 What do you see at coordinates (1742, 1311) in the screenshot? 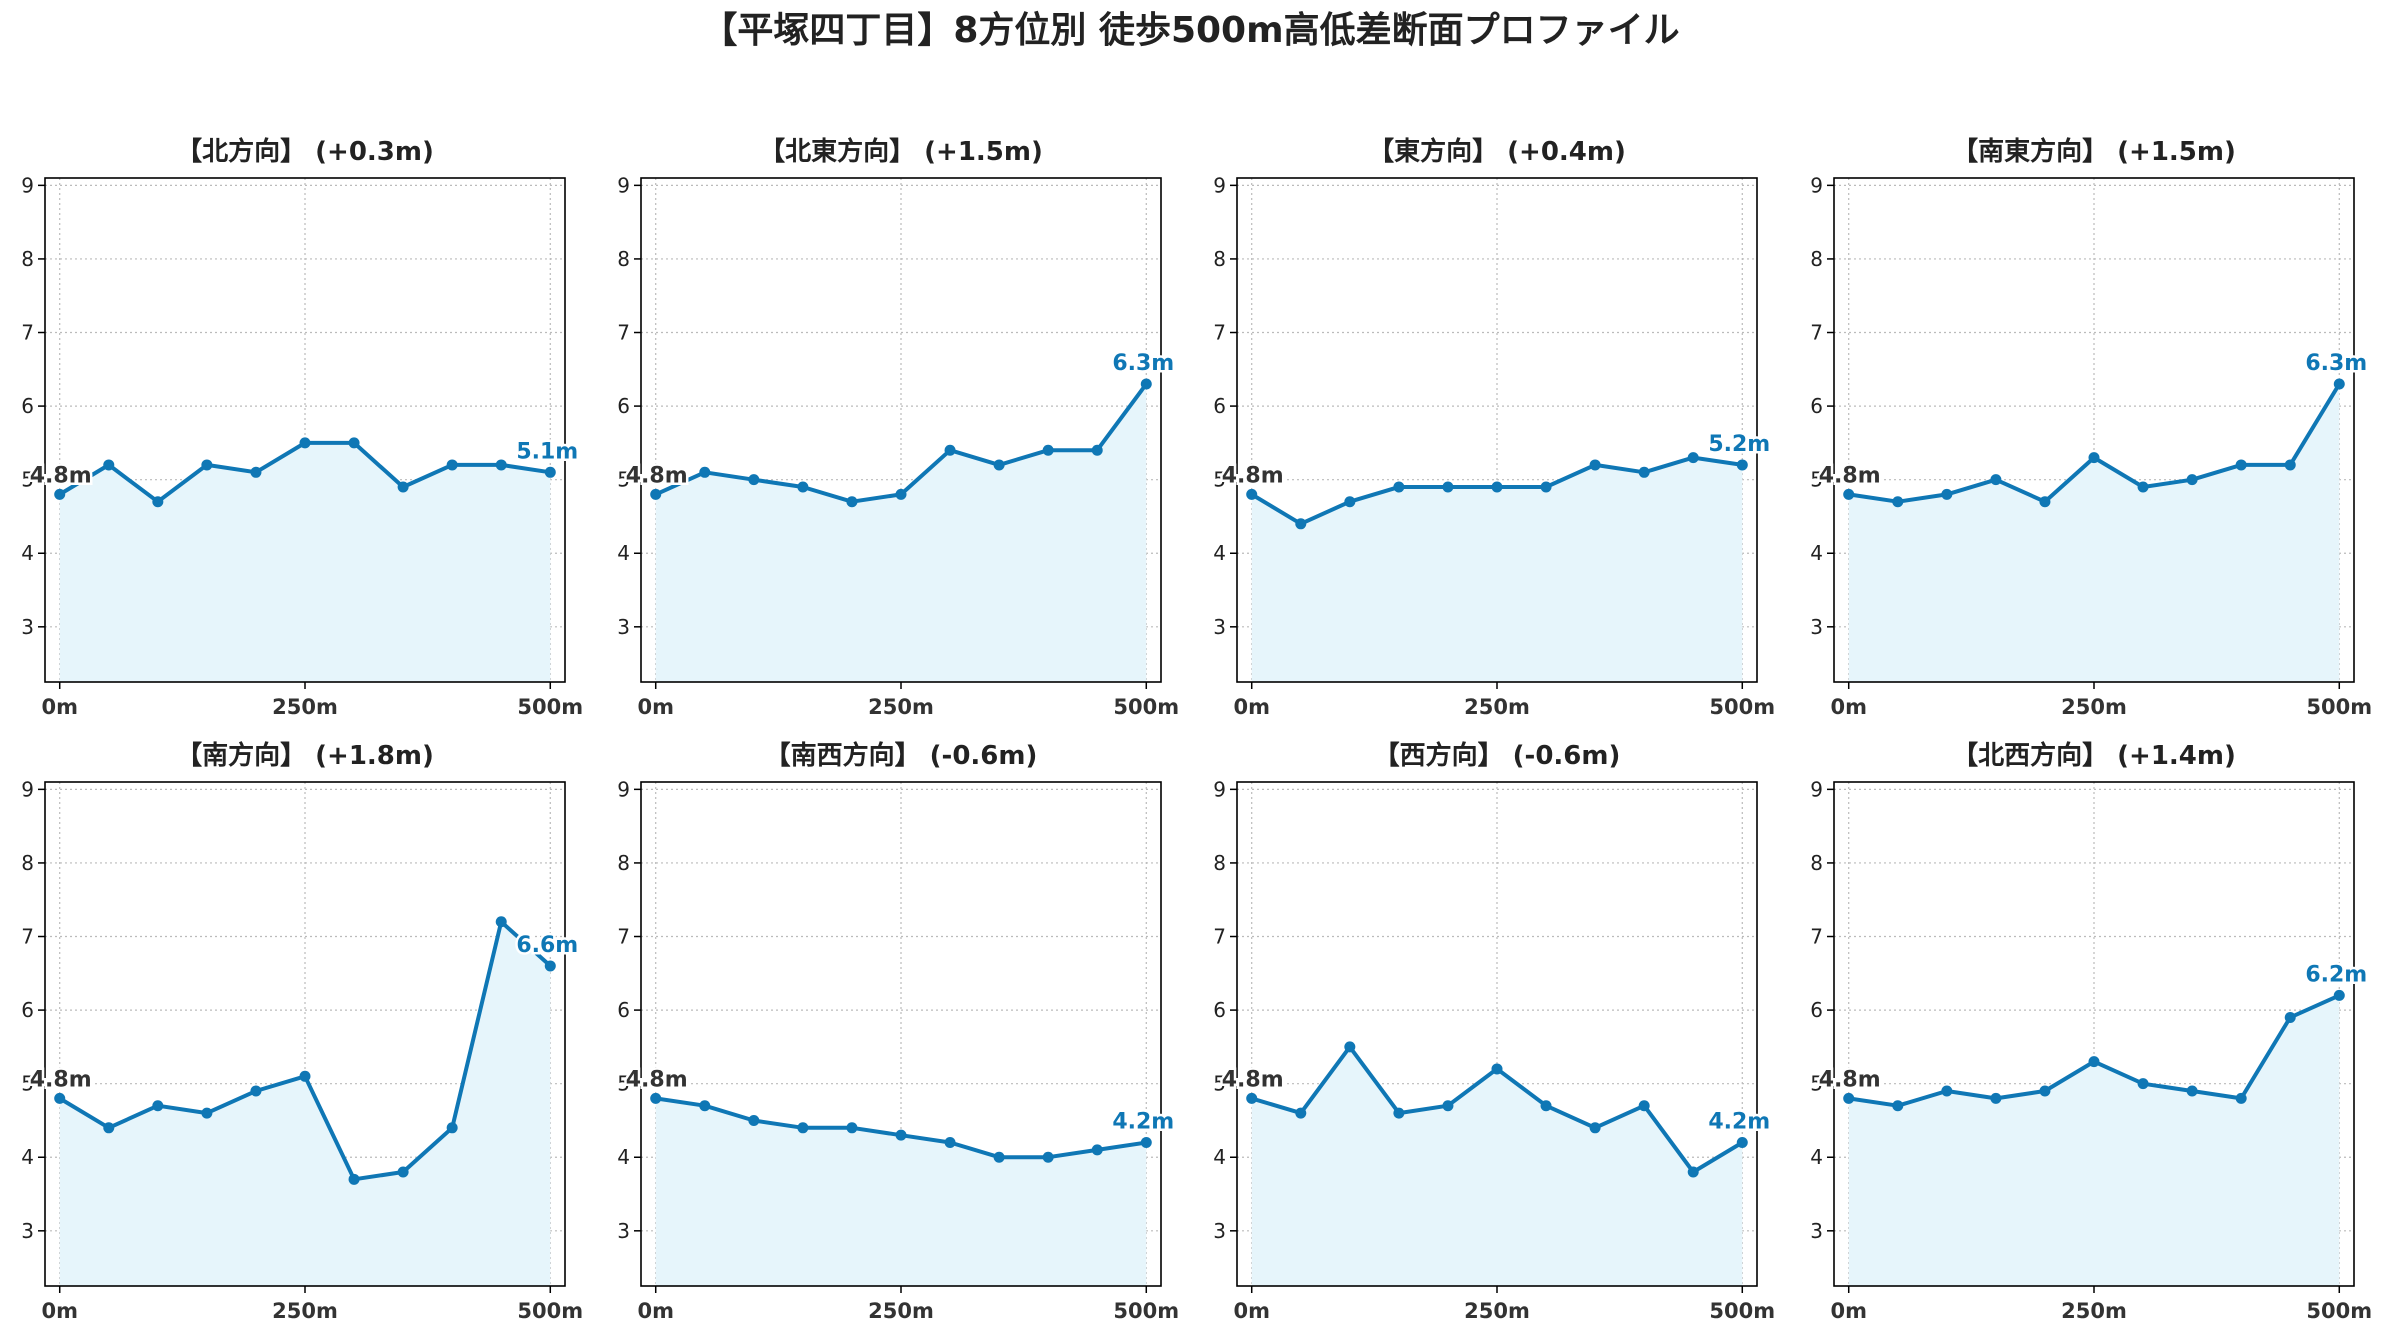
I see `chart-7-xtick-label-500m: 500m` at bounding box center [1742, 1311].